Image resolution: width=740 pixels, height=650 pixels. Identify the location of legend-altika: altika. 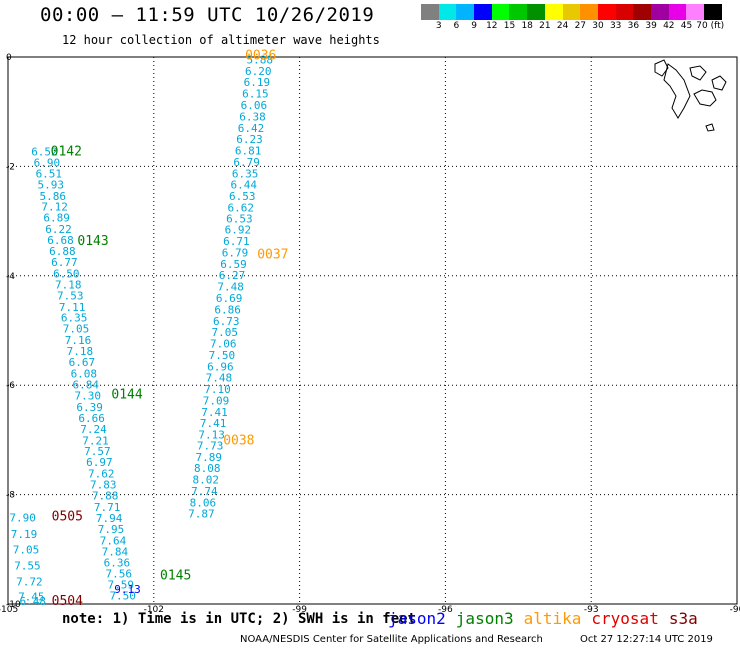
(552, 618).